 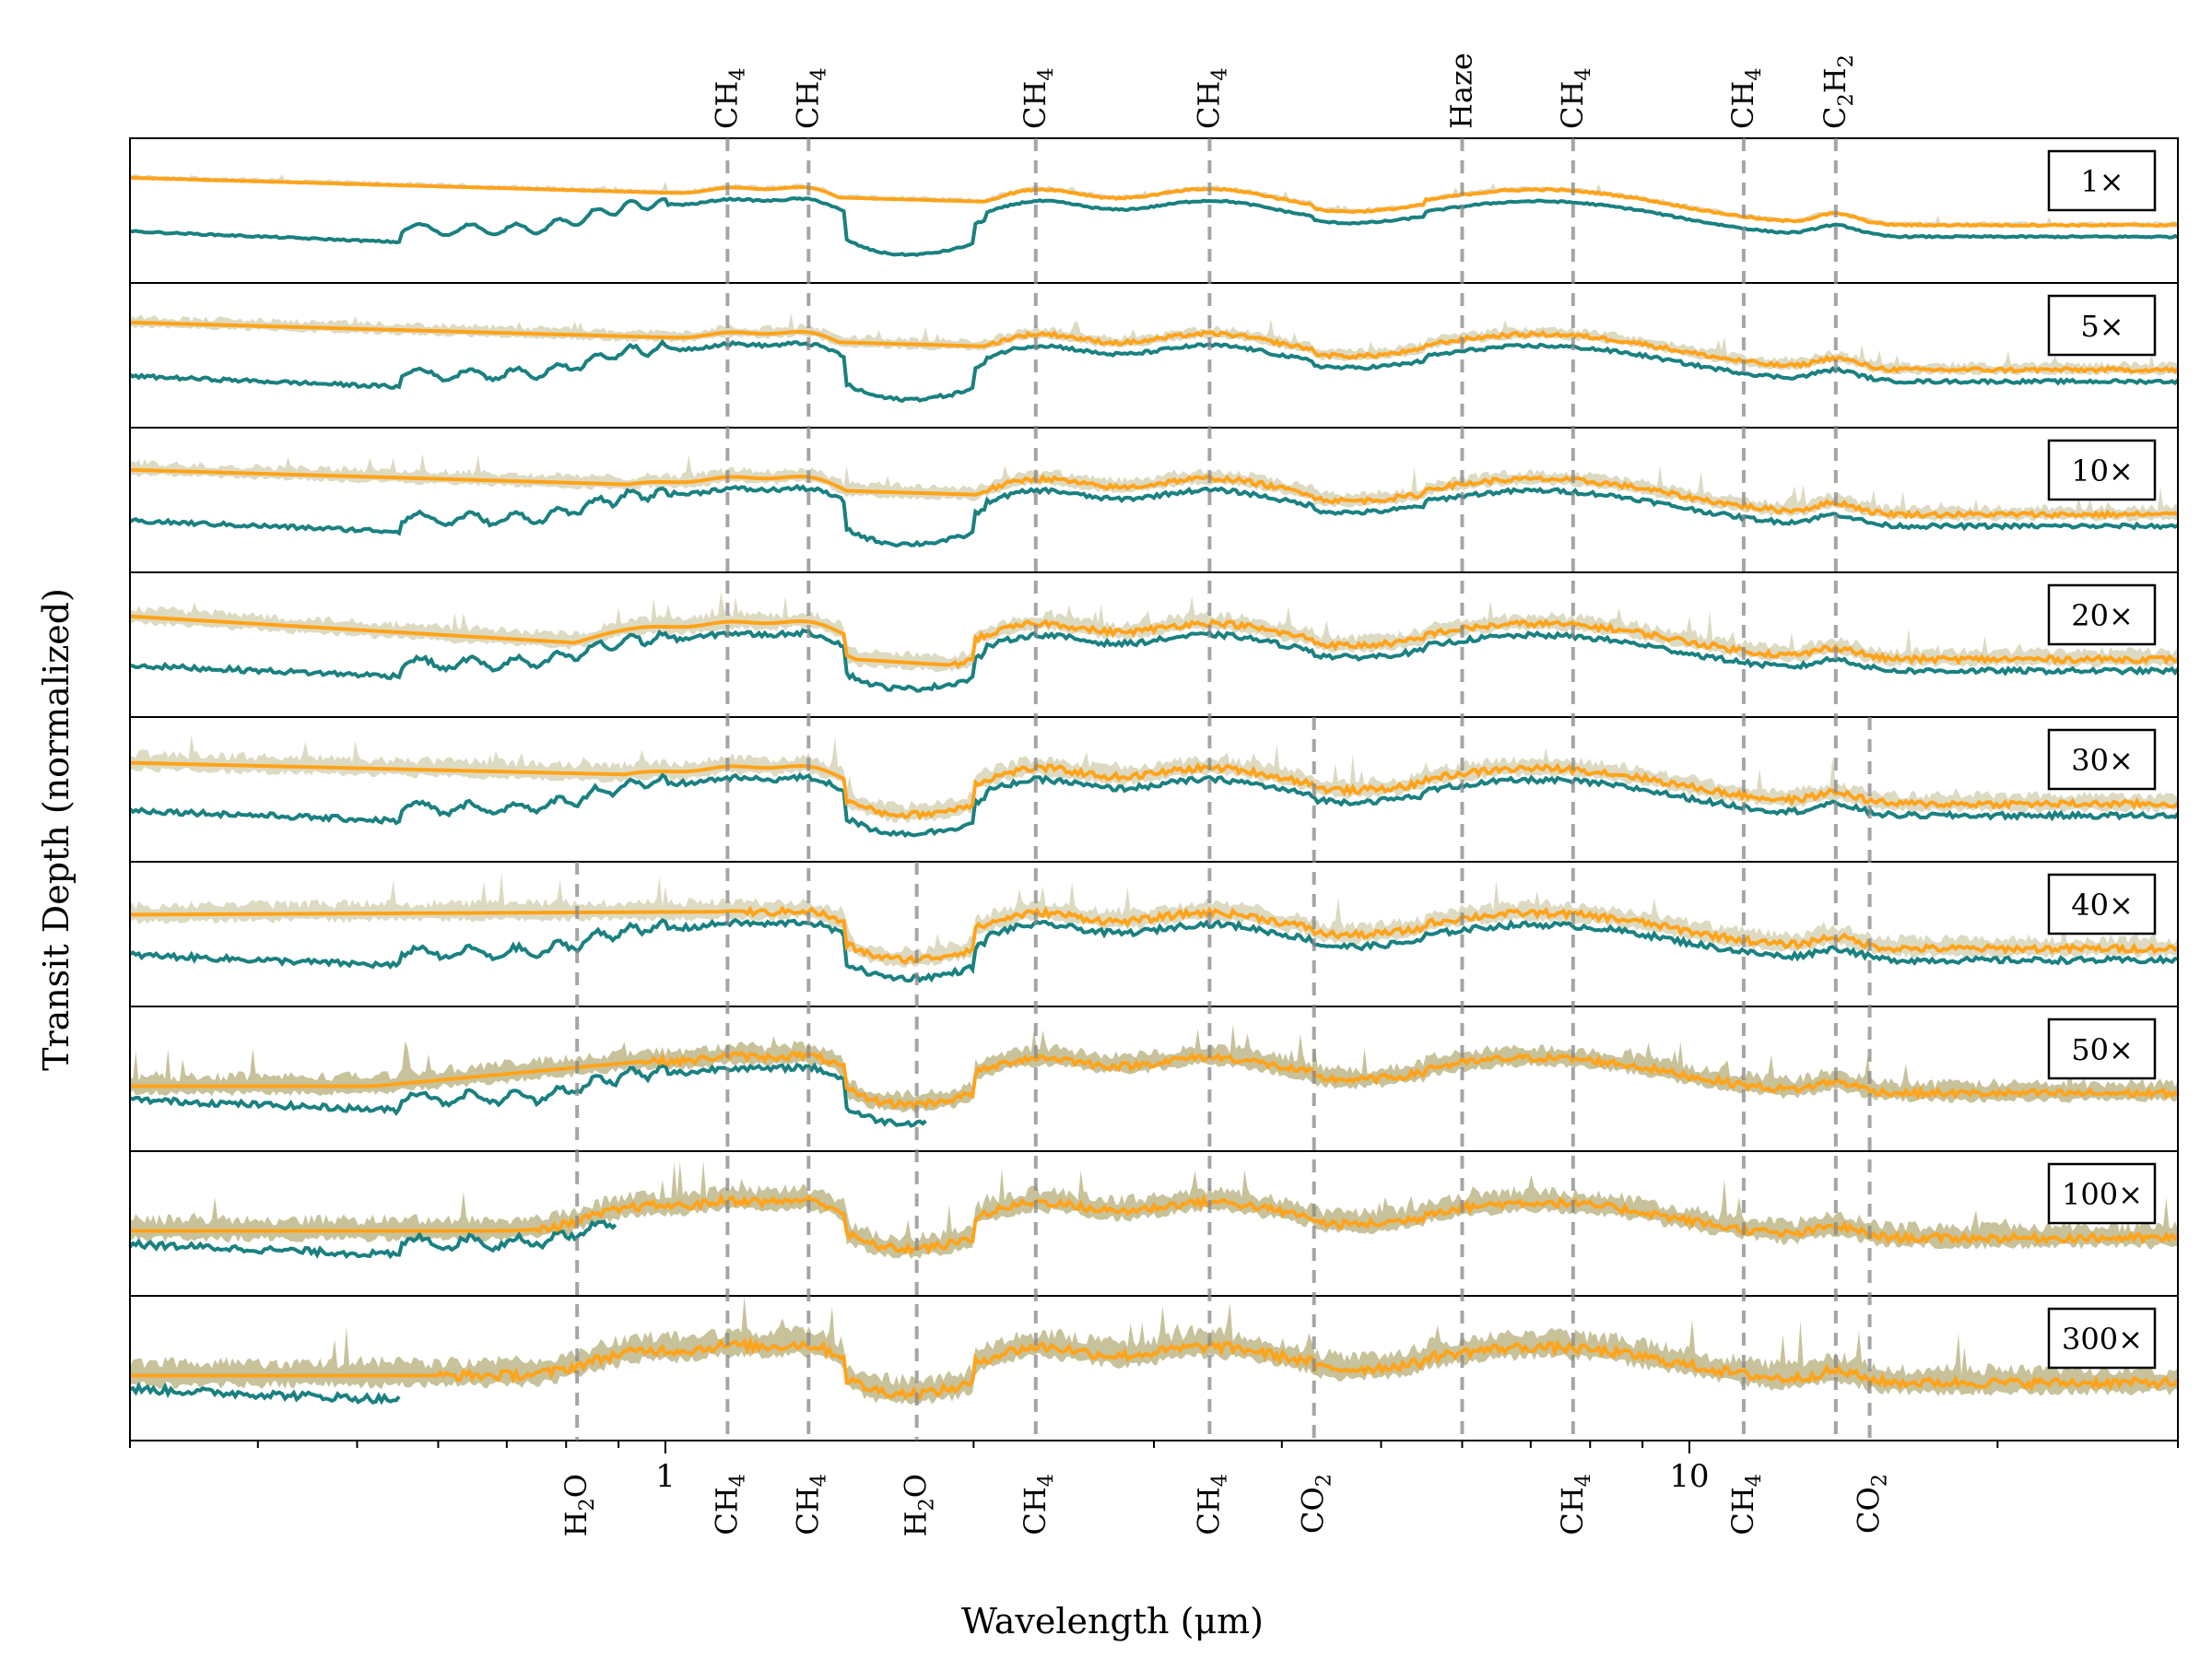 I want to click on panel-label: 300×, so click(x=2102, y=1338).